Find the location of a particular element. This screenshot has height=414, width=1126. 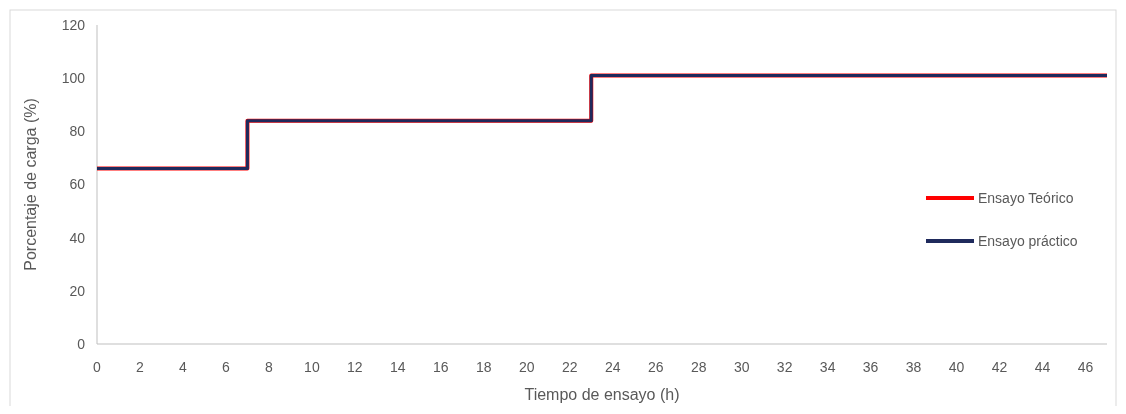

y-tick-label: 120 is located at coordinates (73, 24).